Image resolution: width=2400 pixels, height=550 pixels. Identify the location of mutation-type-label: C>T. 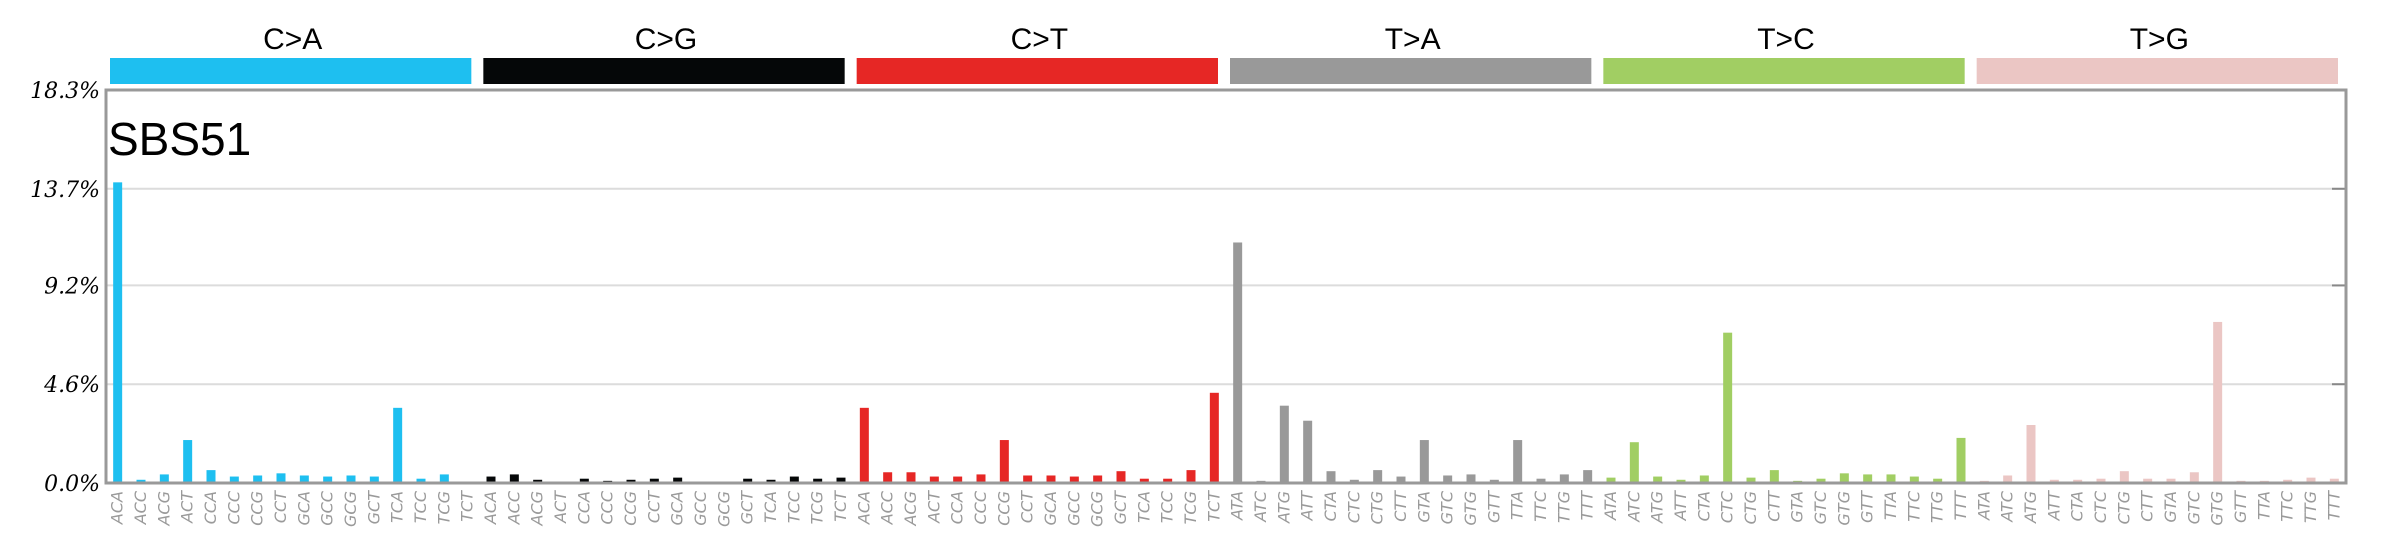
(1040, 39).